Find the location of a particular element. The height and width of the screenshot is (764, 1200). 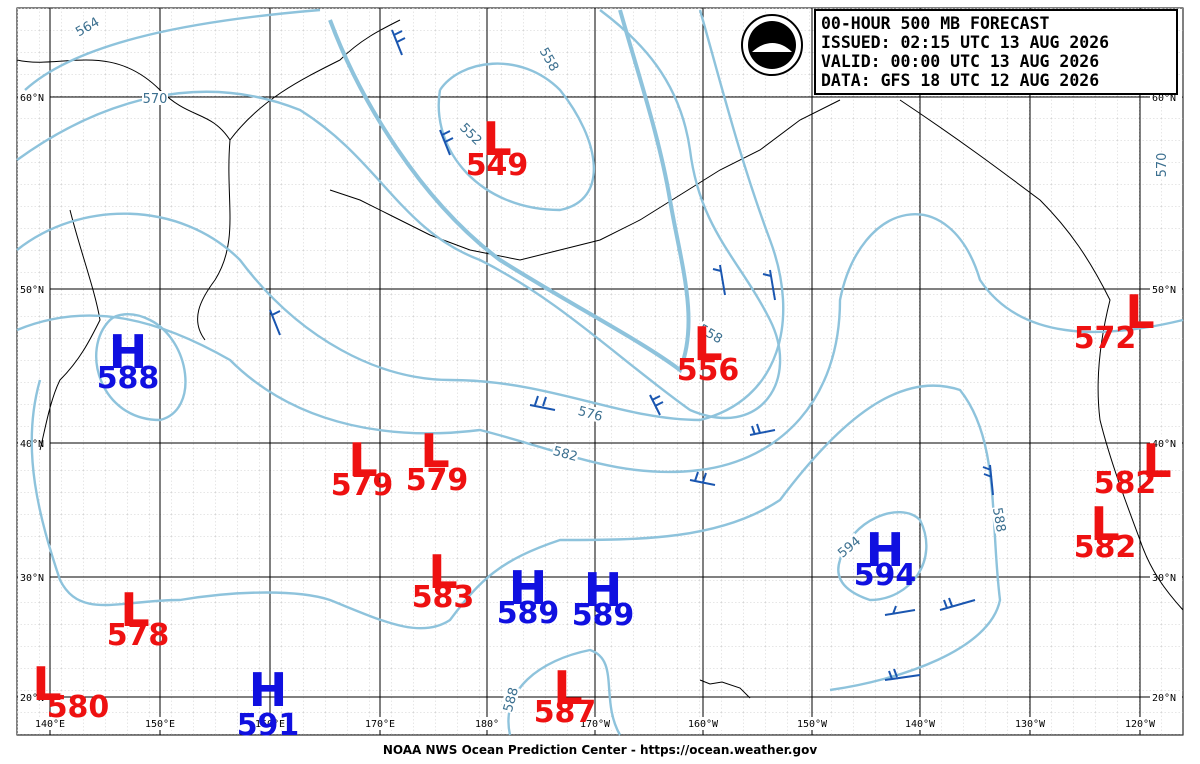

longitude-label: 170°W is located at coordinates (595, 724).